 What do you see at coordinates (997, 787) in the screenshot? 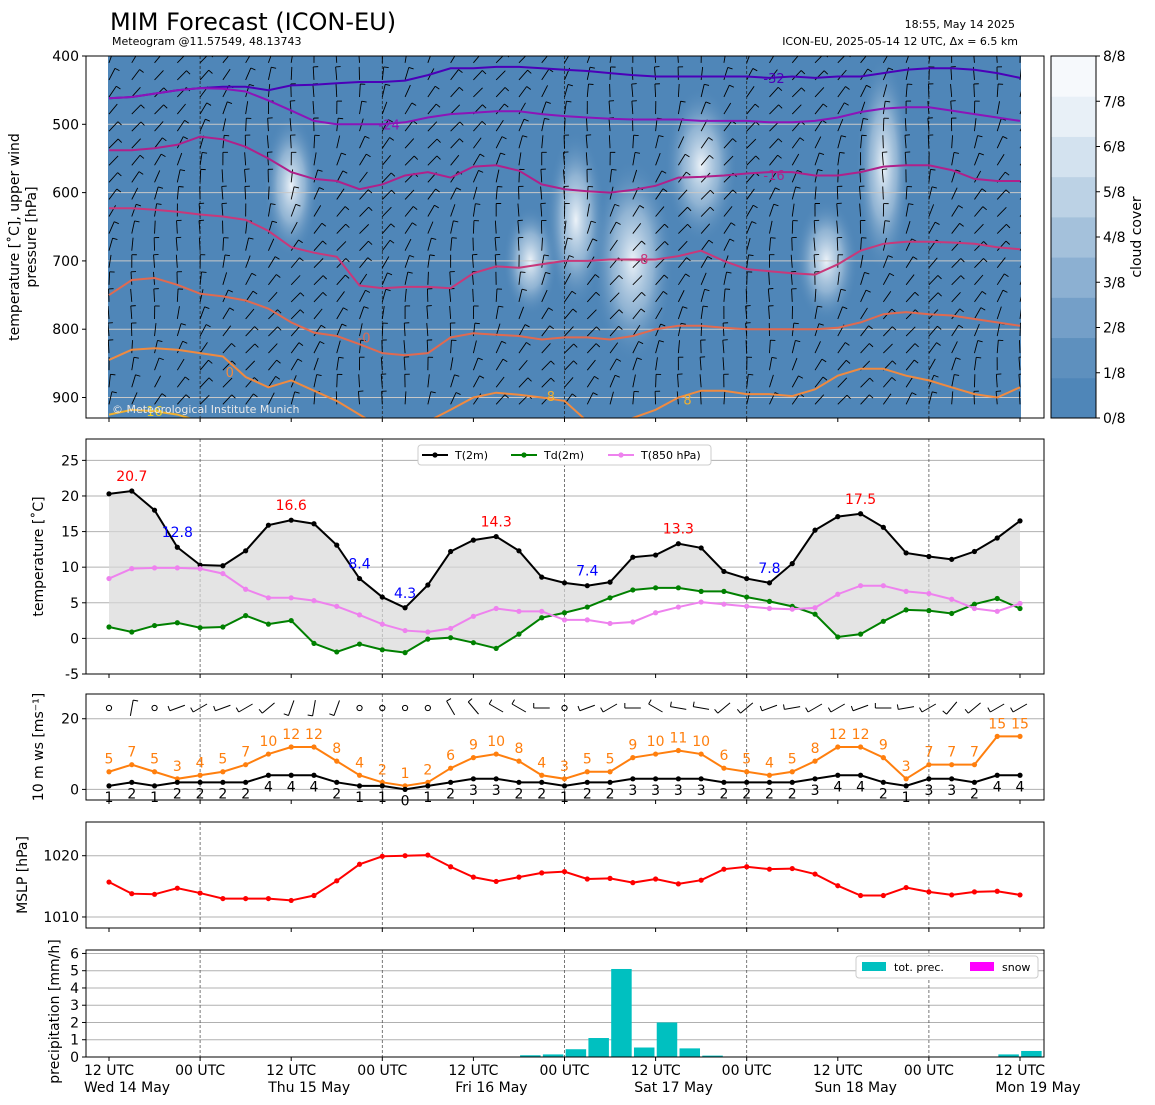
I see `data-label: 4` at bounding box center [997, 787].